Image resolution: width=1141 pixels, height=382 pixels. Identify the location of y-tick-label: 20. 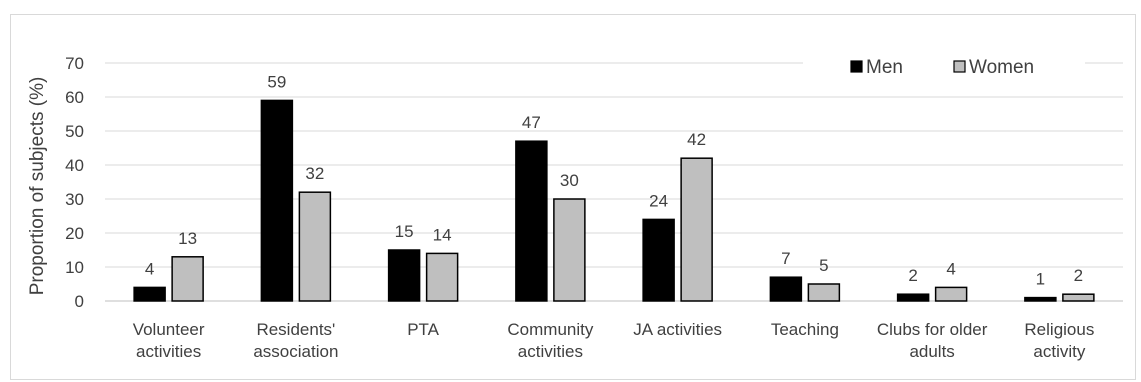
(74, 233).